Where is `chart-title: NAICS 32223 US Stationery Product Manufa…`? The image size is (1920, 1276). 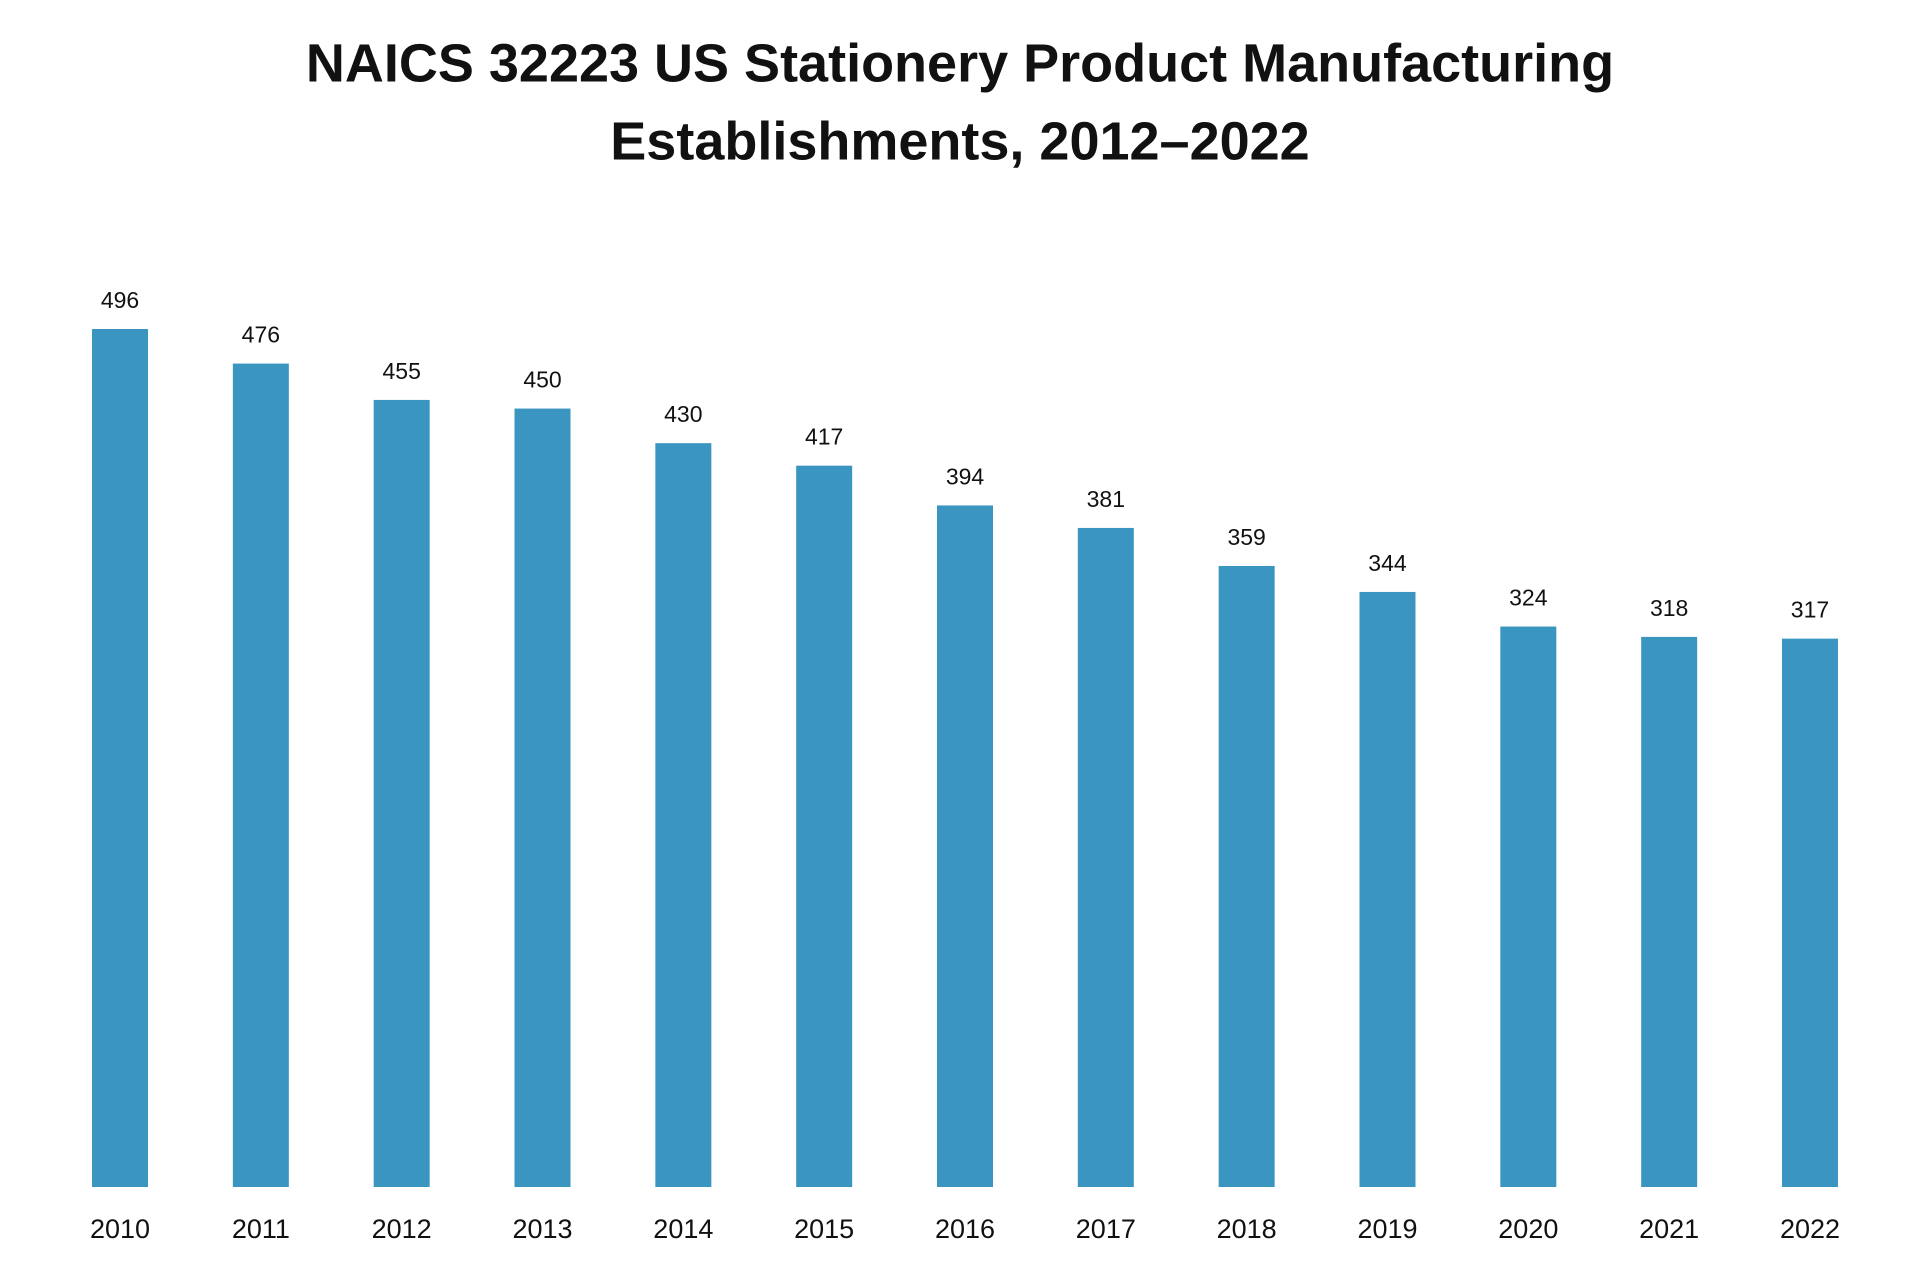 chart-title: NAICS 32223 US Stationery Product Manufa… is located at coordinates (960, 63).